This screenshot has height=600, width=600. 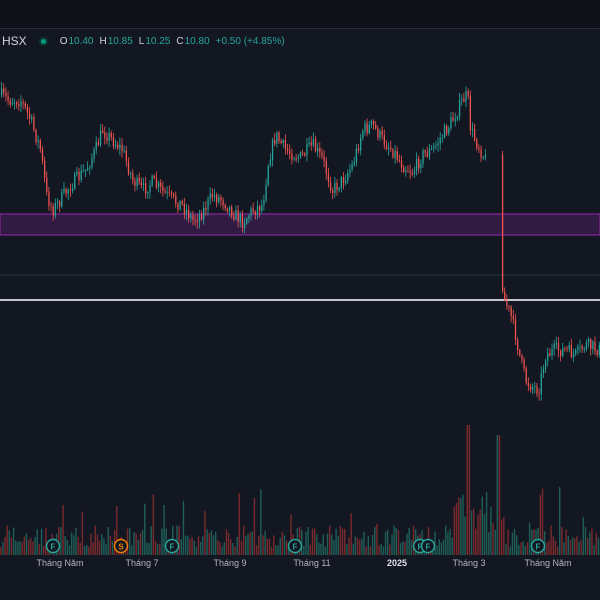 What do you see at coordinates (63, 41) in the screenshot?
I see `open-label: O` at bounding box center [63, 41].